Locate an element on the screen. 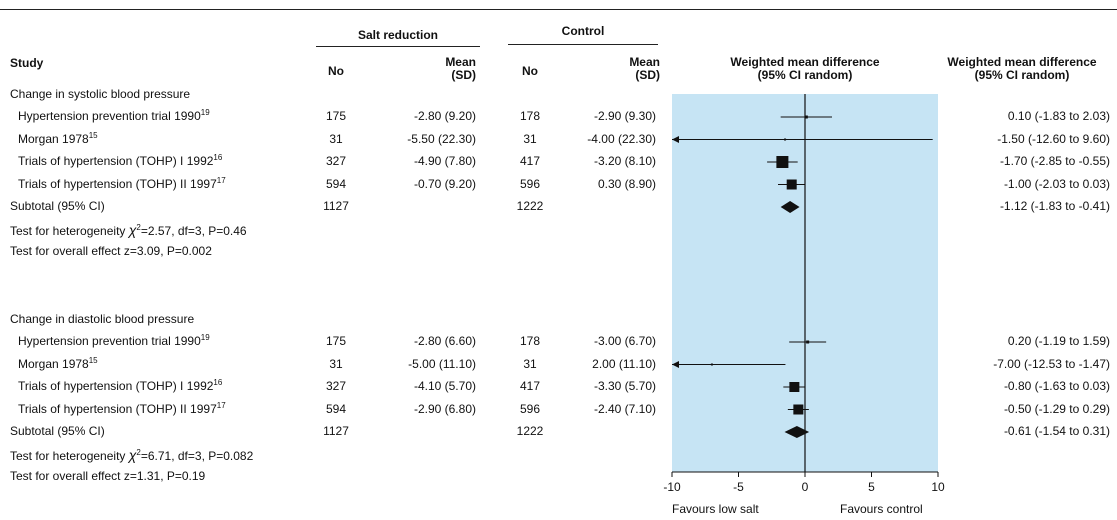 The height and width of the screenshot is (520, 1117). control-mean-sd: 0.30 (8.90) is located at coordinates (626, 183).